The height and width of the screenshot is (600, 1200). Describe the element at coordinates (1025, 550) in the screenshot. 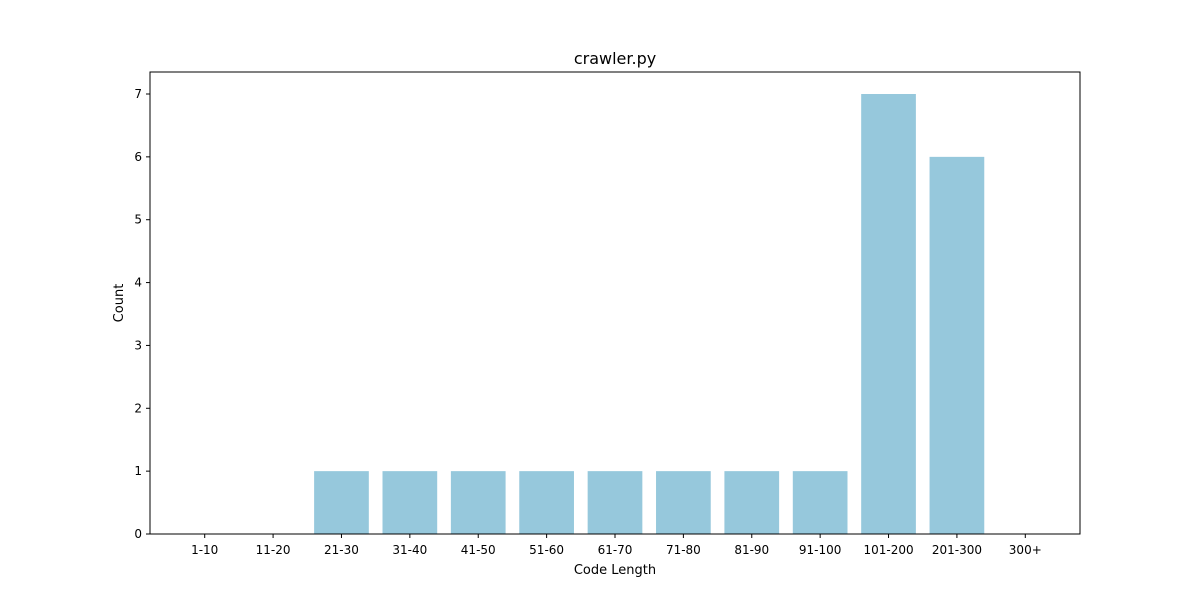

I see `x-tick-label: 300+` at that location.